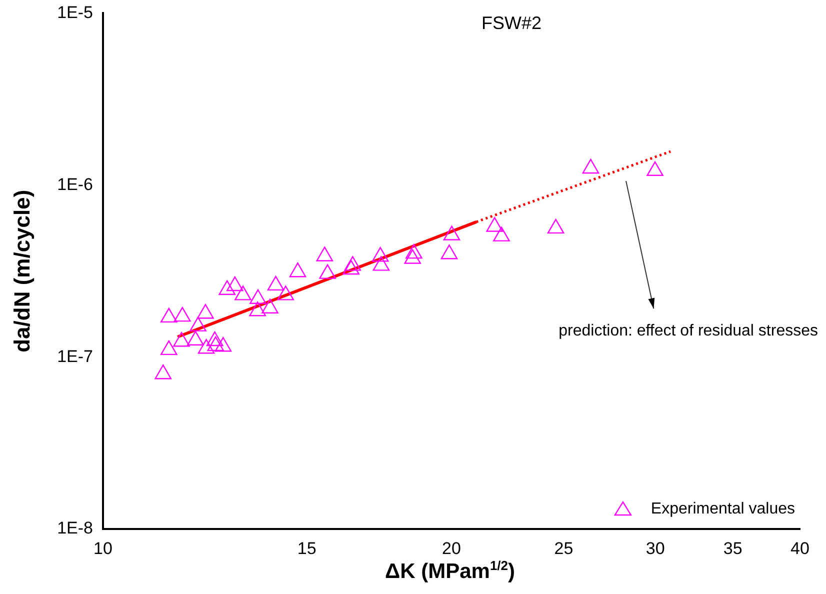  I want to click on x-tick-label: 40, so click(800, 548).